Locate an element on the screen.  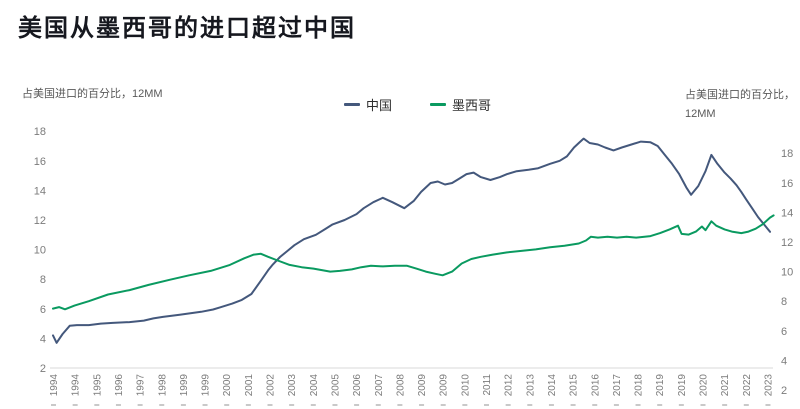
x-axis-tick-label: 2011 is located at coordinates (487, 385).